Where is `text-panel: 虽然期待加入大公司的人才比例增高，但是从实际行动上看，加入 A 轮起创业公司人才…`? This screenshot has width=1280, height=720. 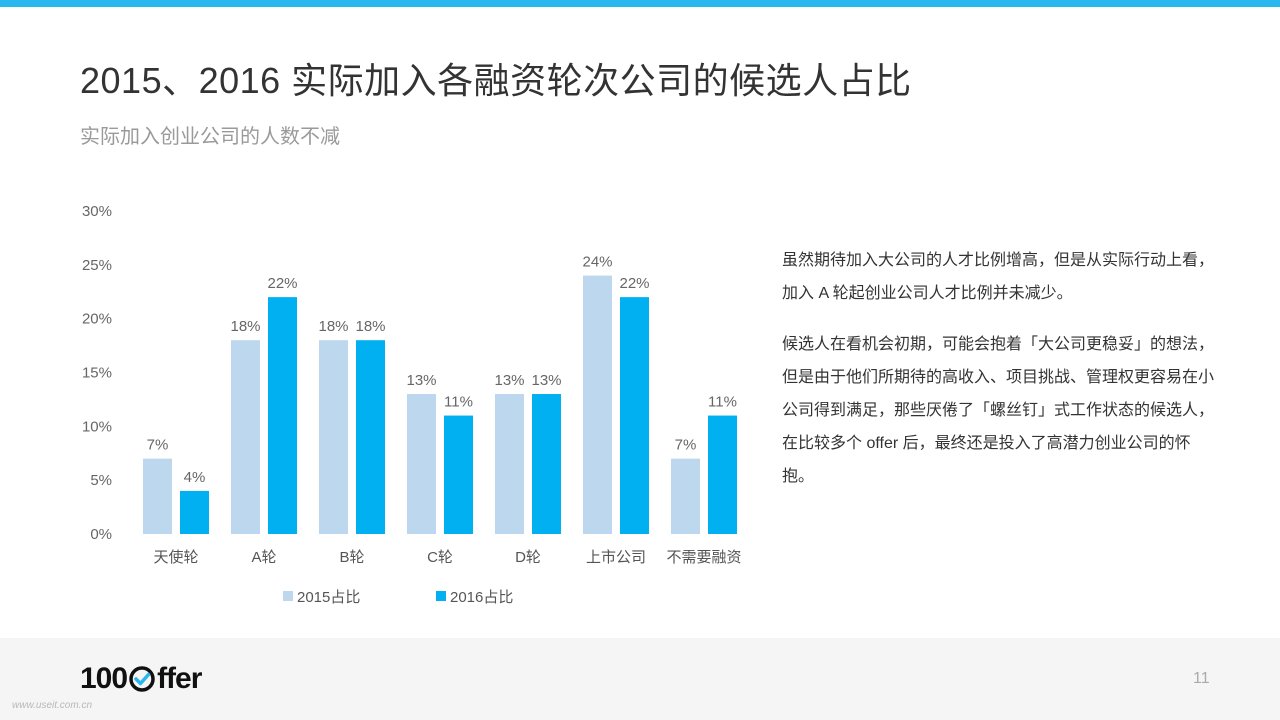
text-panel: 虽然期待加入大公司的人才比例增高，但是从实际行动上看，加入 A 轮起创业公司人才… is located at coordinates (1002, 377).